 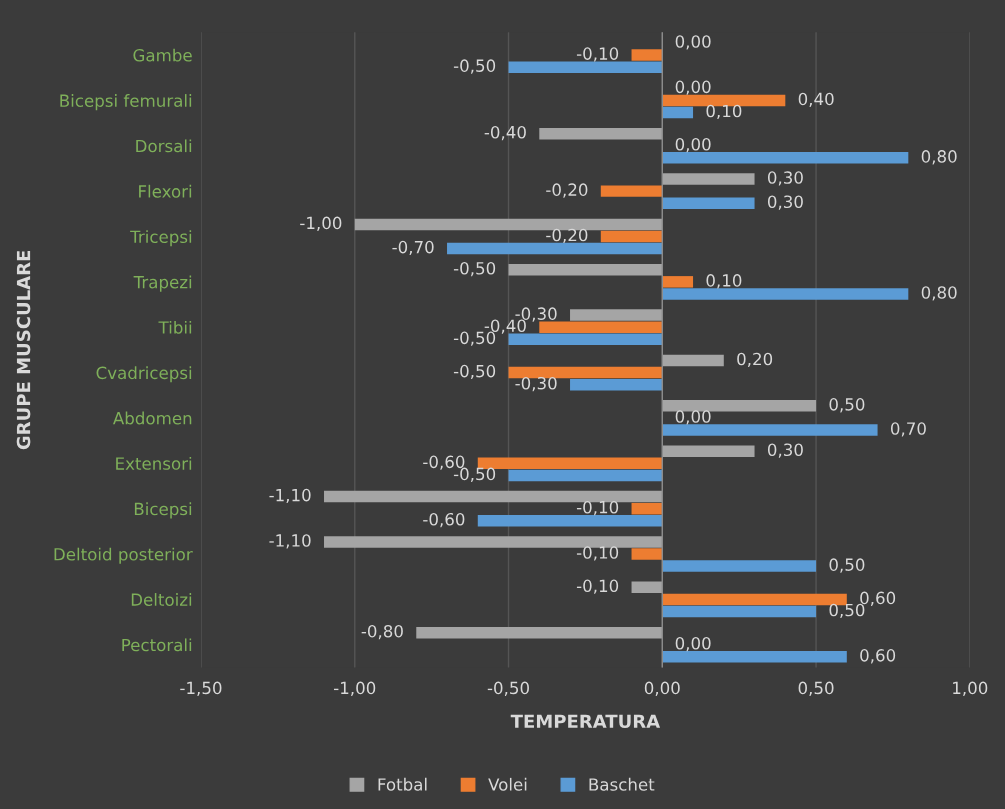 I want to click on y-tick-label: Tibii, so click(x=175, y=327).